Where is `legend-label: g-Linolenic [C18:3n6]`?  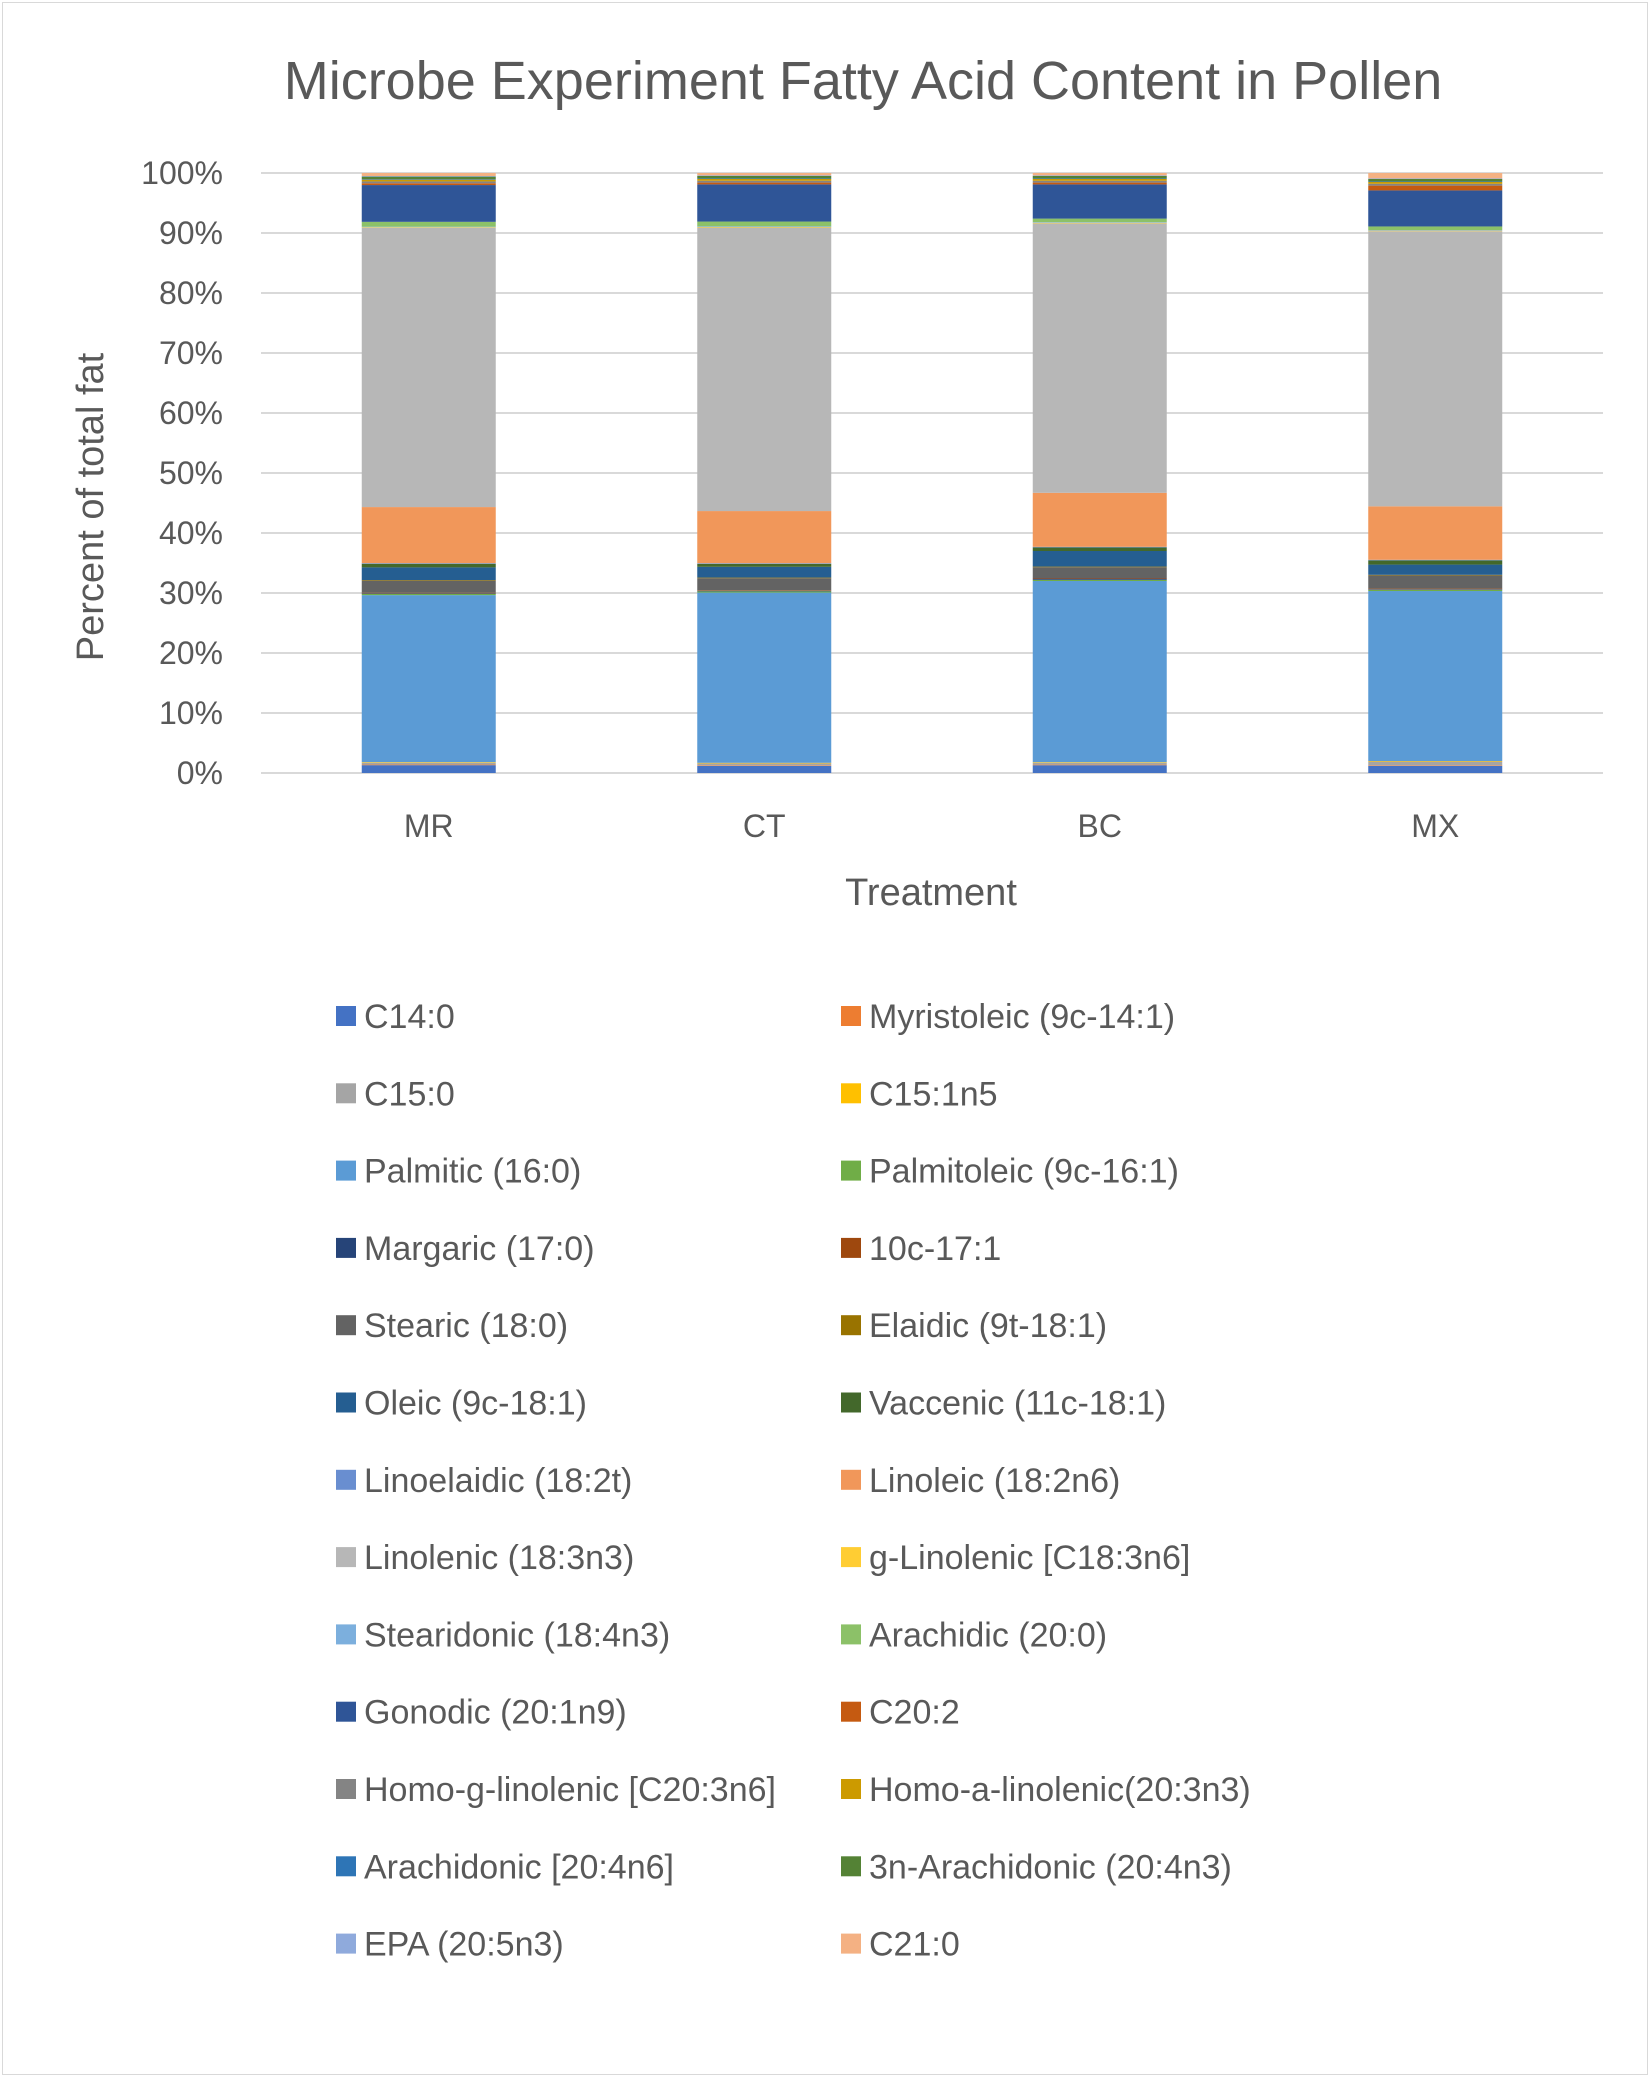 legend-label: g-Linolenic [C18:3n6] is located at coordinates (1029, 1558).